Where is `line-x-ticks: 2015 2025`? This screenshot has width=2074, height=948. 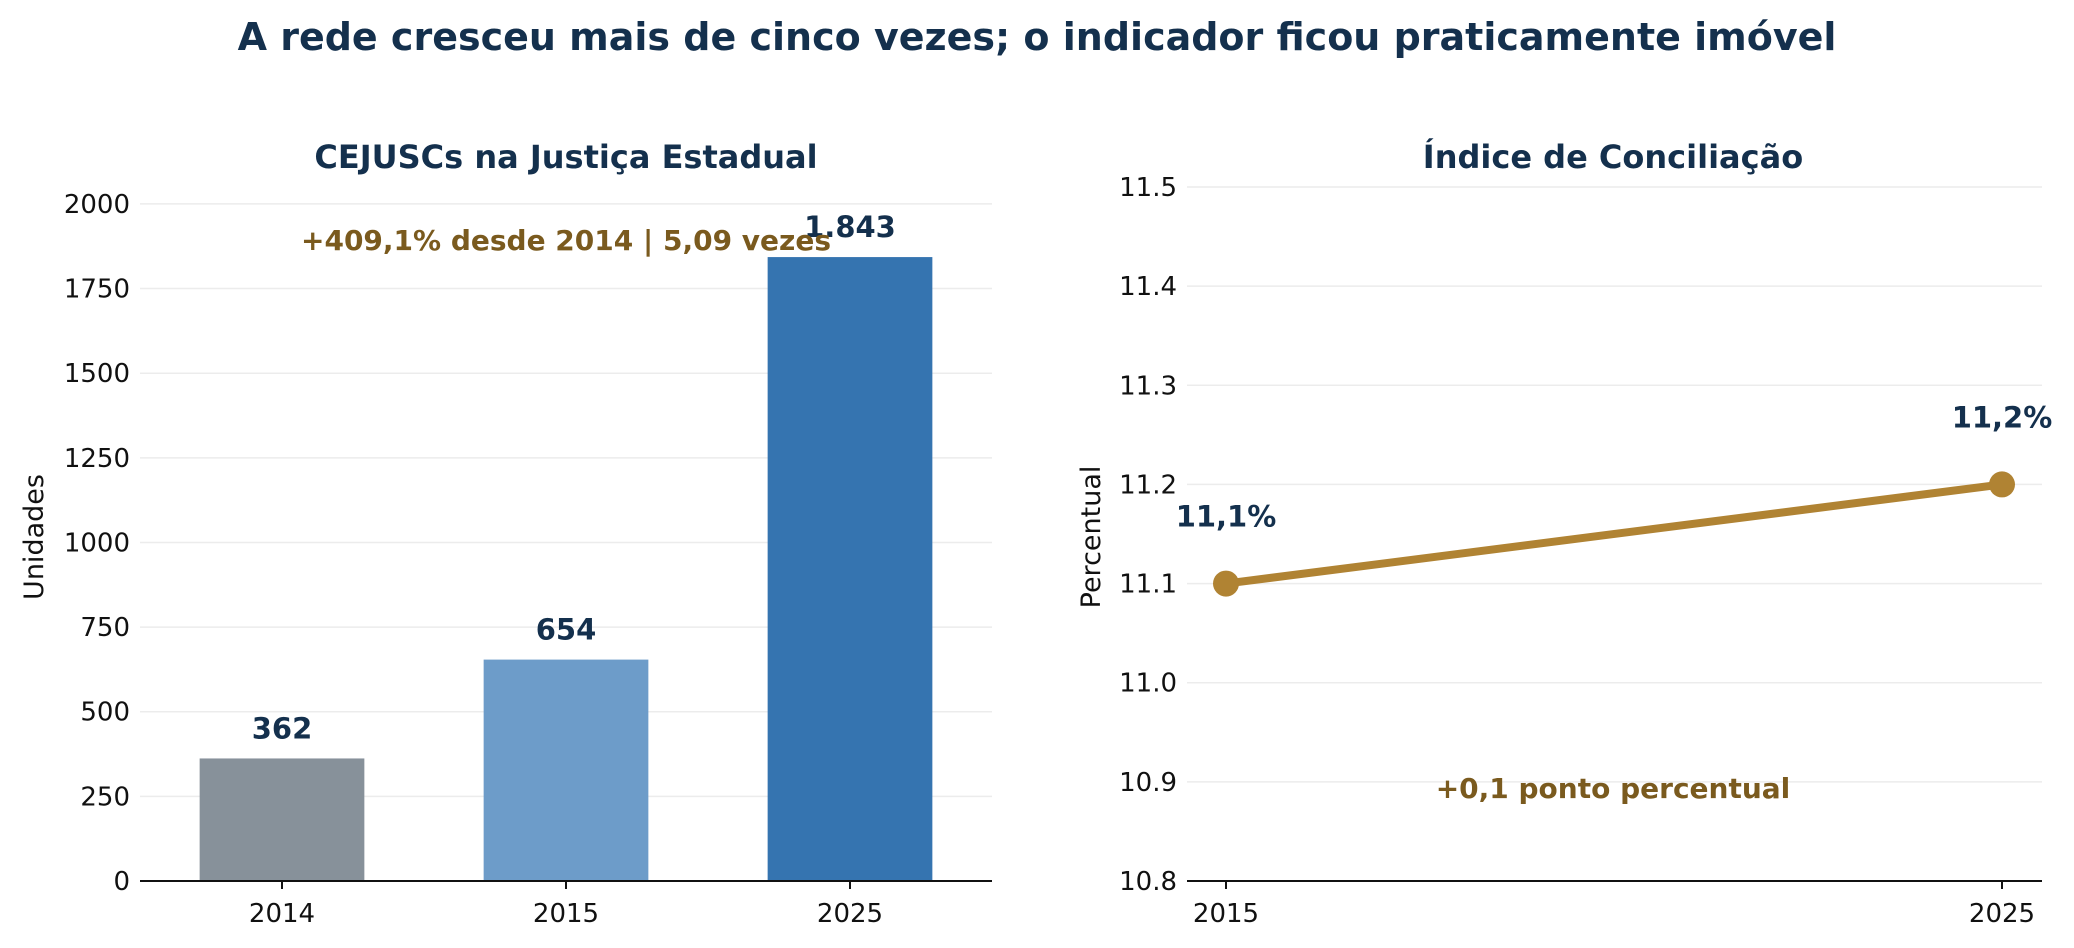 line-x-ticks: 2015 2025 is located at coordinates (1614, 905).